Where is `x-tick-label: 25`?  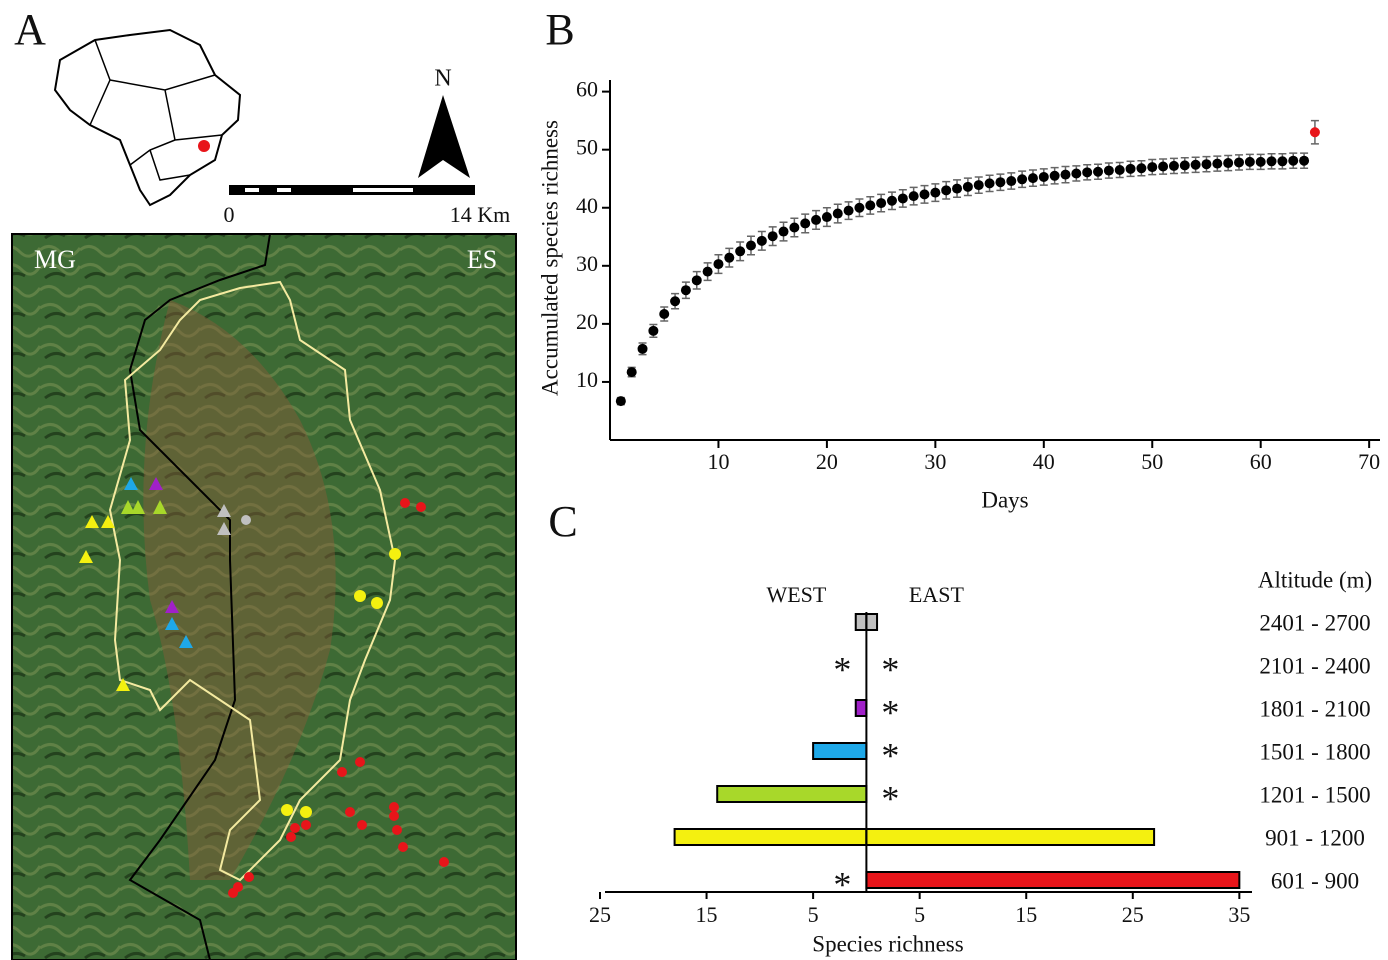 x-tick-label: 25 is located at coordinates (600, 914).